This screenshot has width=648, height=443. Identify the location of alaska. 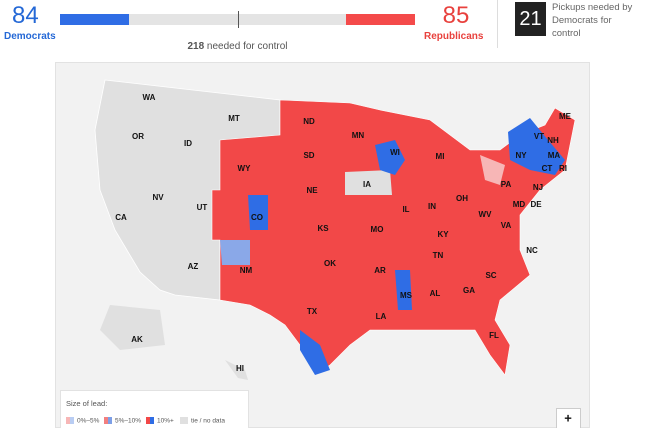
(132, 327).